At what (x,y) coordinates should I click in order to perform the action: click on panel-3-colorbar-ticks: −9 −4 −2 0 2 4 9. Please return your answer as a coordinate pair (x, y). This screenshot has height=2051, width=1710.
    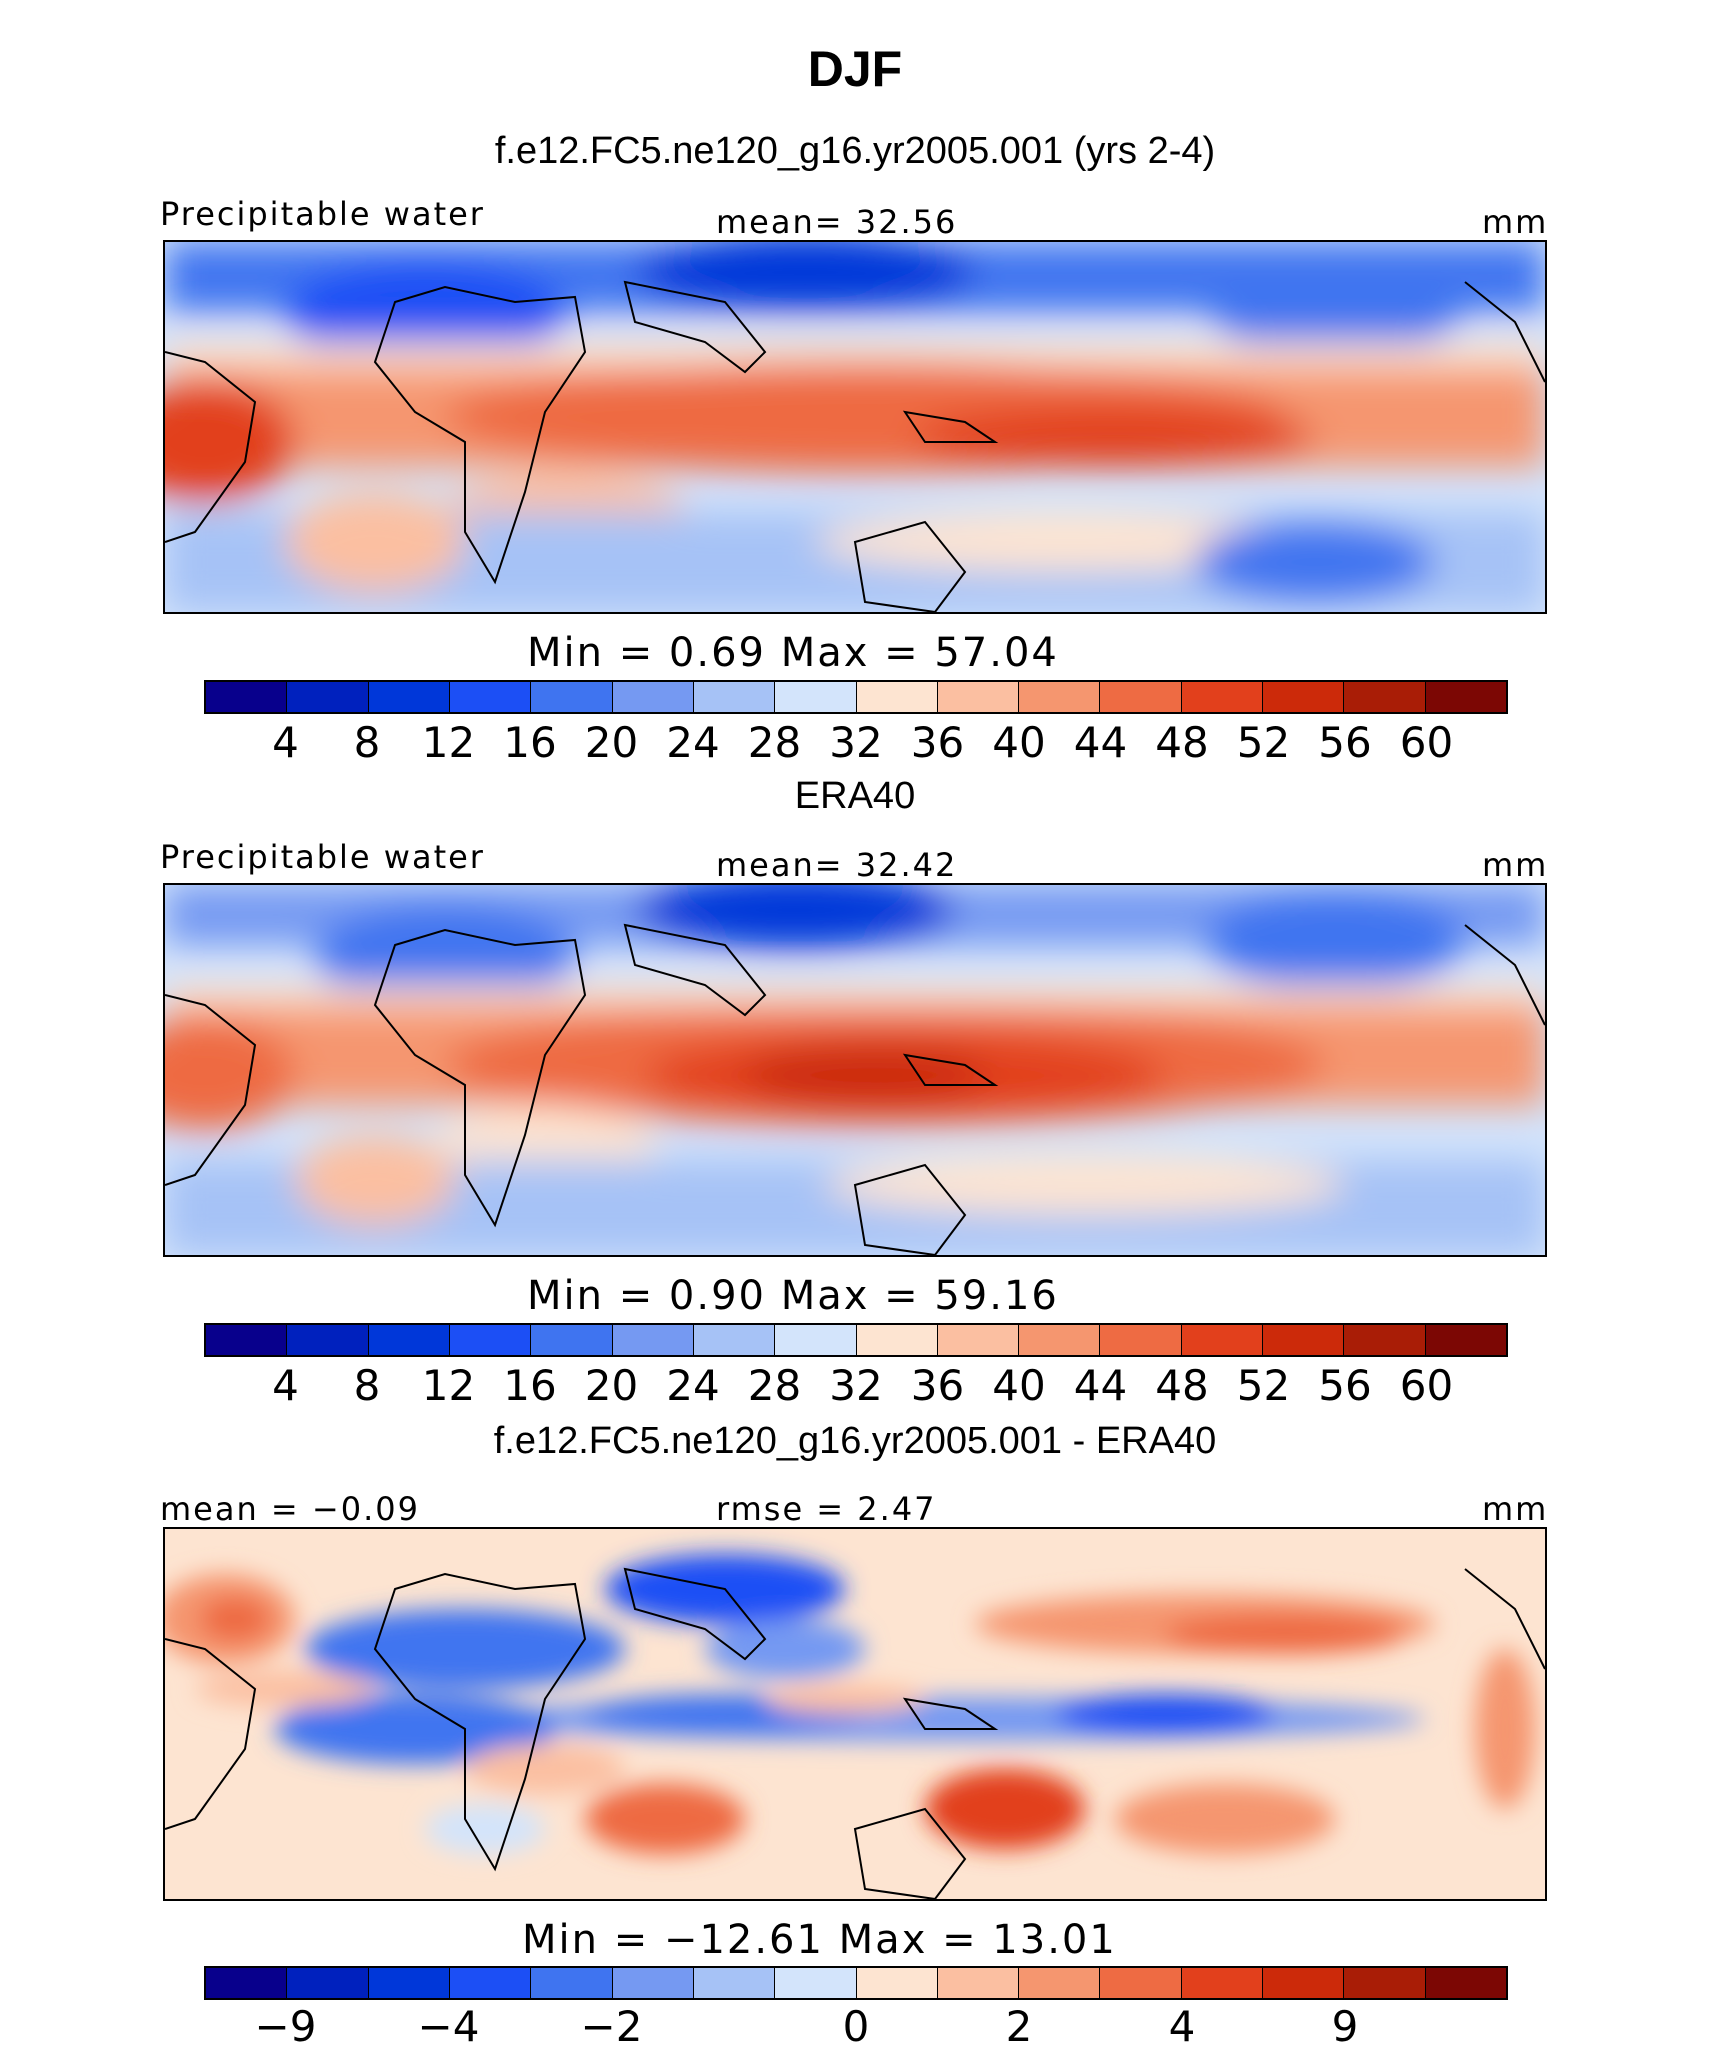
    Looking at the image, I should click on (855, 2026).